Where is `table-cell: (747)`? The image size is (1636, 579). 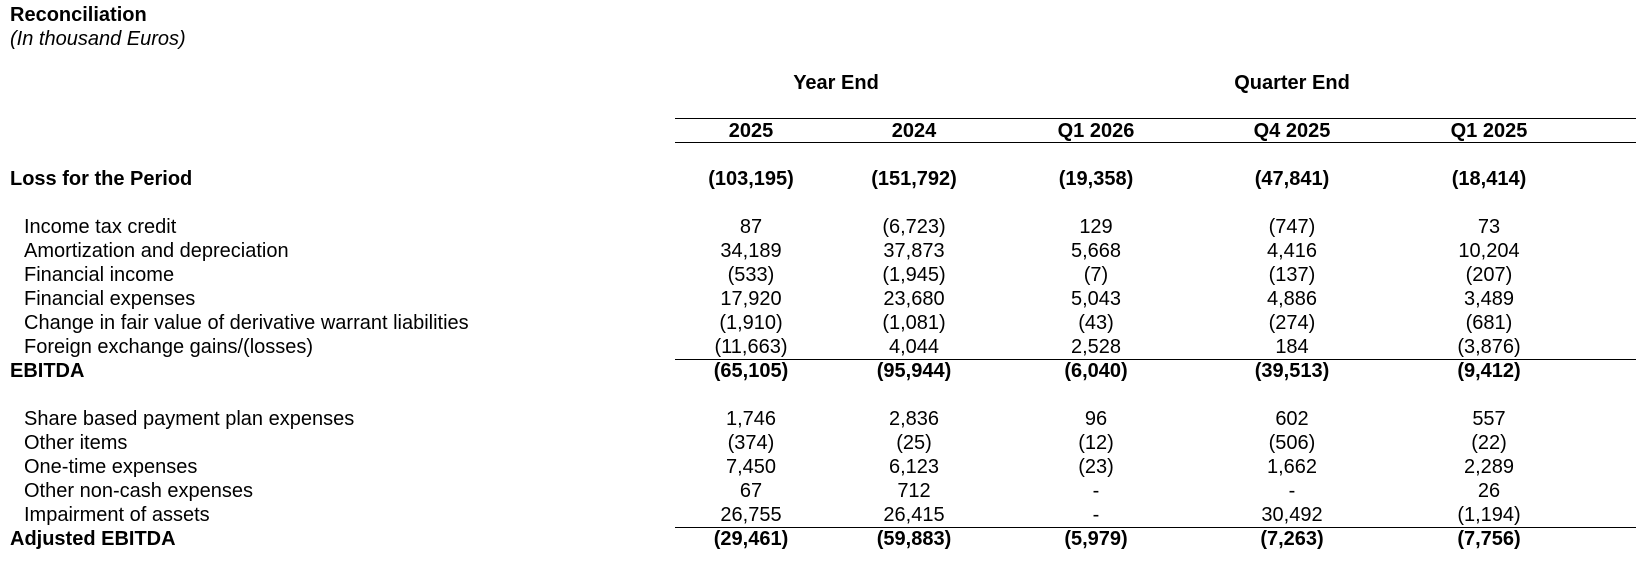 table-cell: (747) is located at coordinates (1292, 227).